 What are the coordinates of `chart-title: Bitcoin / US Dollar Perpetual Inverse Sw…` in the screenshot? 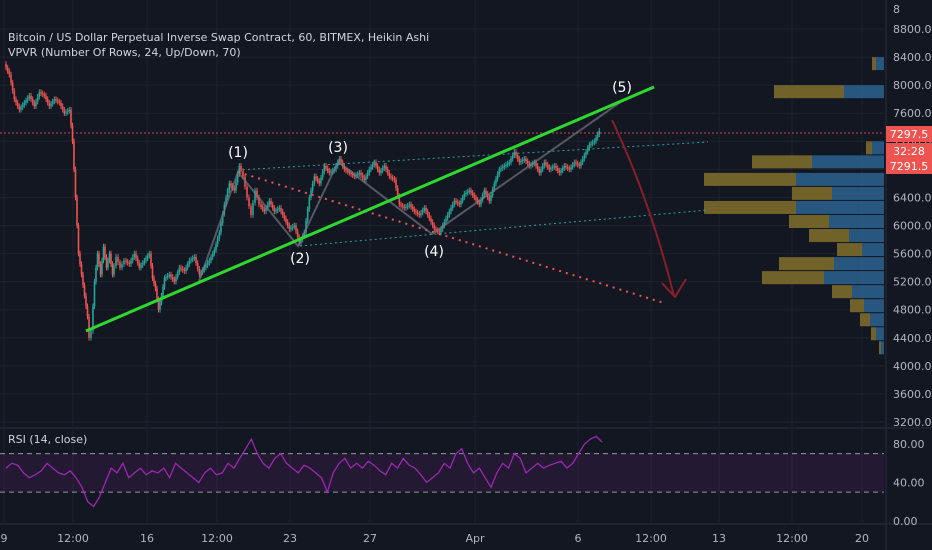 It's located at (219, 37).